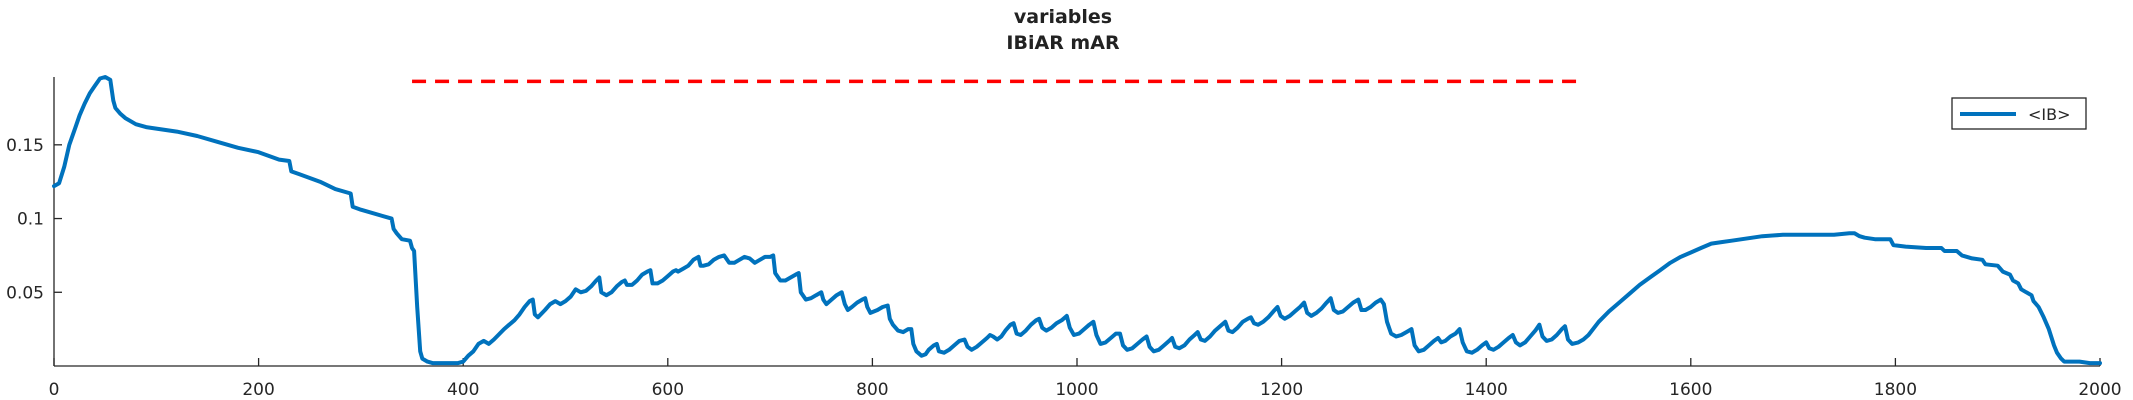  I want to click on x-tick-label: 200, so click(258, 390).